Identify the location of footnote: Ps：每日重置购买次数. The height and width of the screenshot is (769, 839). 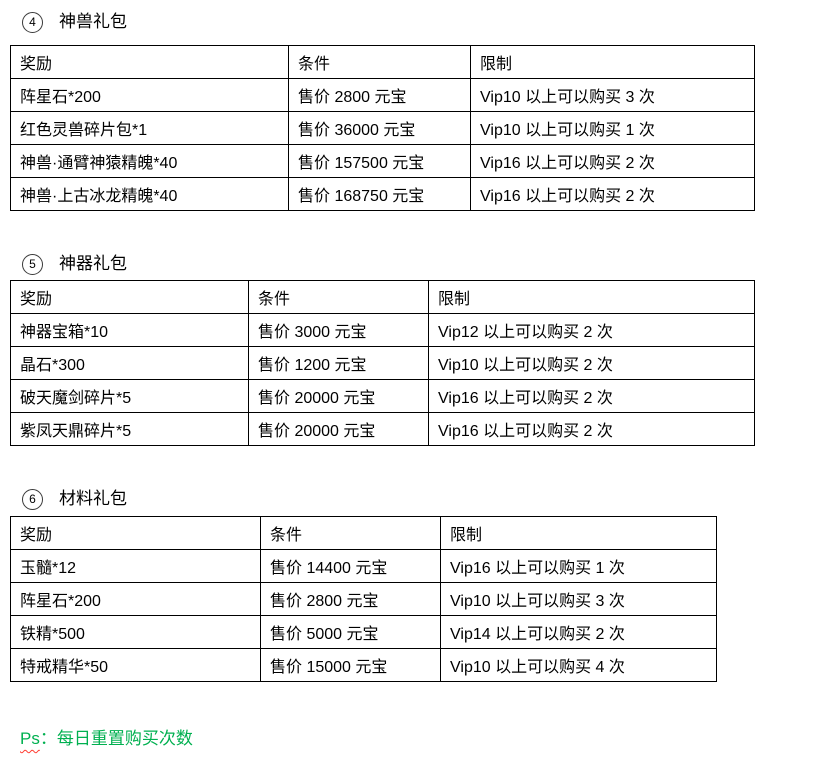
(106, 736).